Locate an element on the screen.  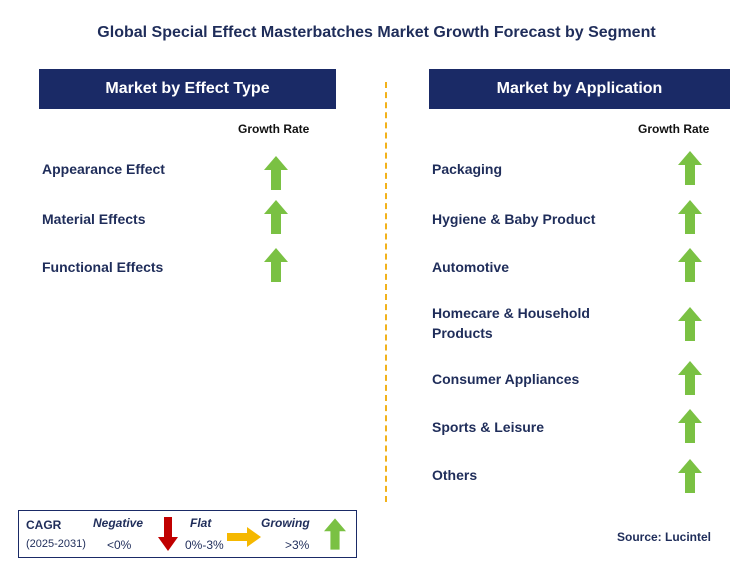
effect-type-item-functional: Functional Effects is located at coordinates (103, 267).